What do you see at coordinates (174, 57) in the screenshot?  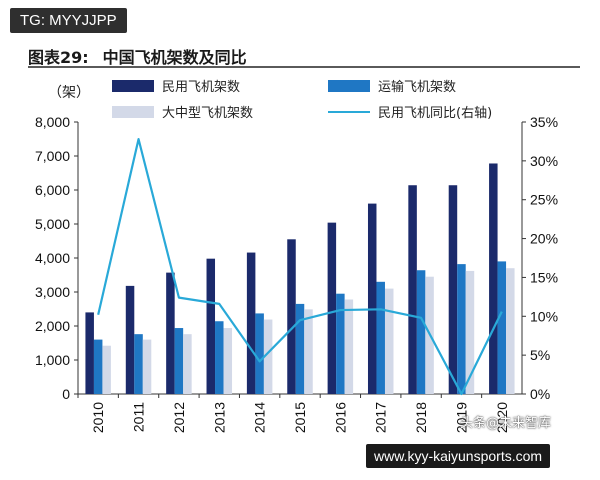 I see `chart-title: 中国飞机架数及同比` at bounding box center [174, 57].